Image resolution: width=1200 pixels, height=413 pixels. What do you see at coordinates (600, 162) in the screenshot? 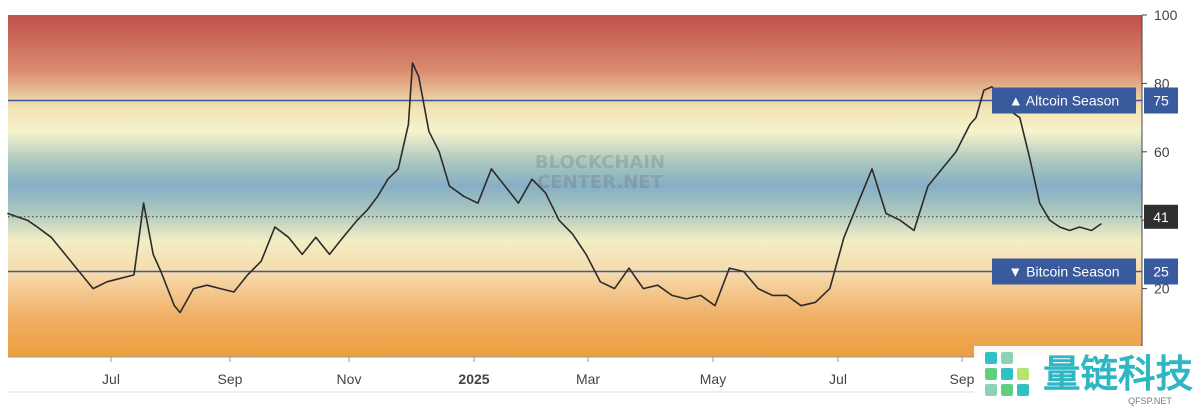
I see `watermark-line-1: BLOCKCHAIN` at bounding box center [600, 162].